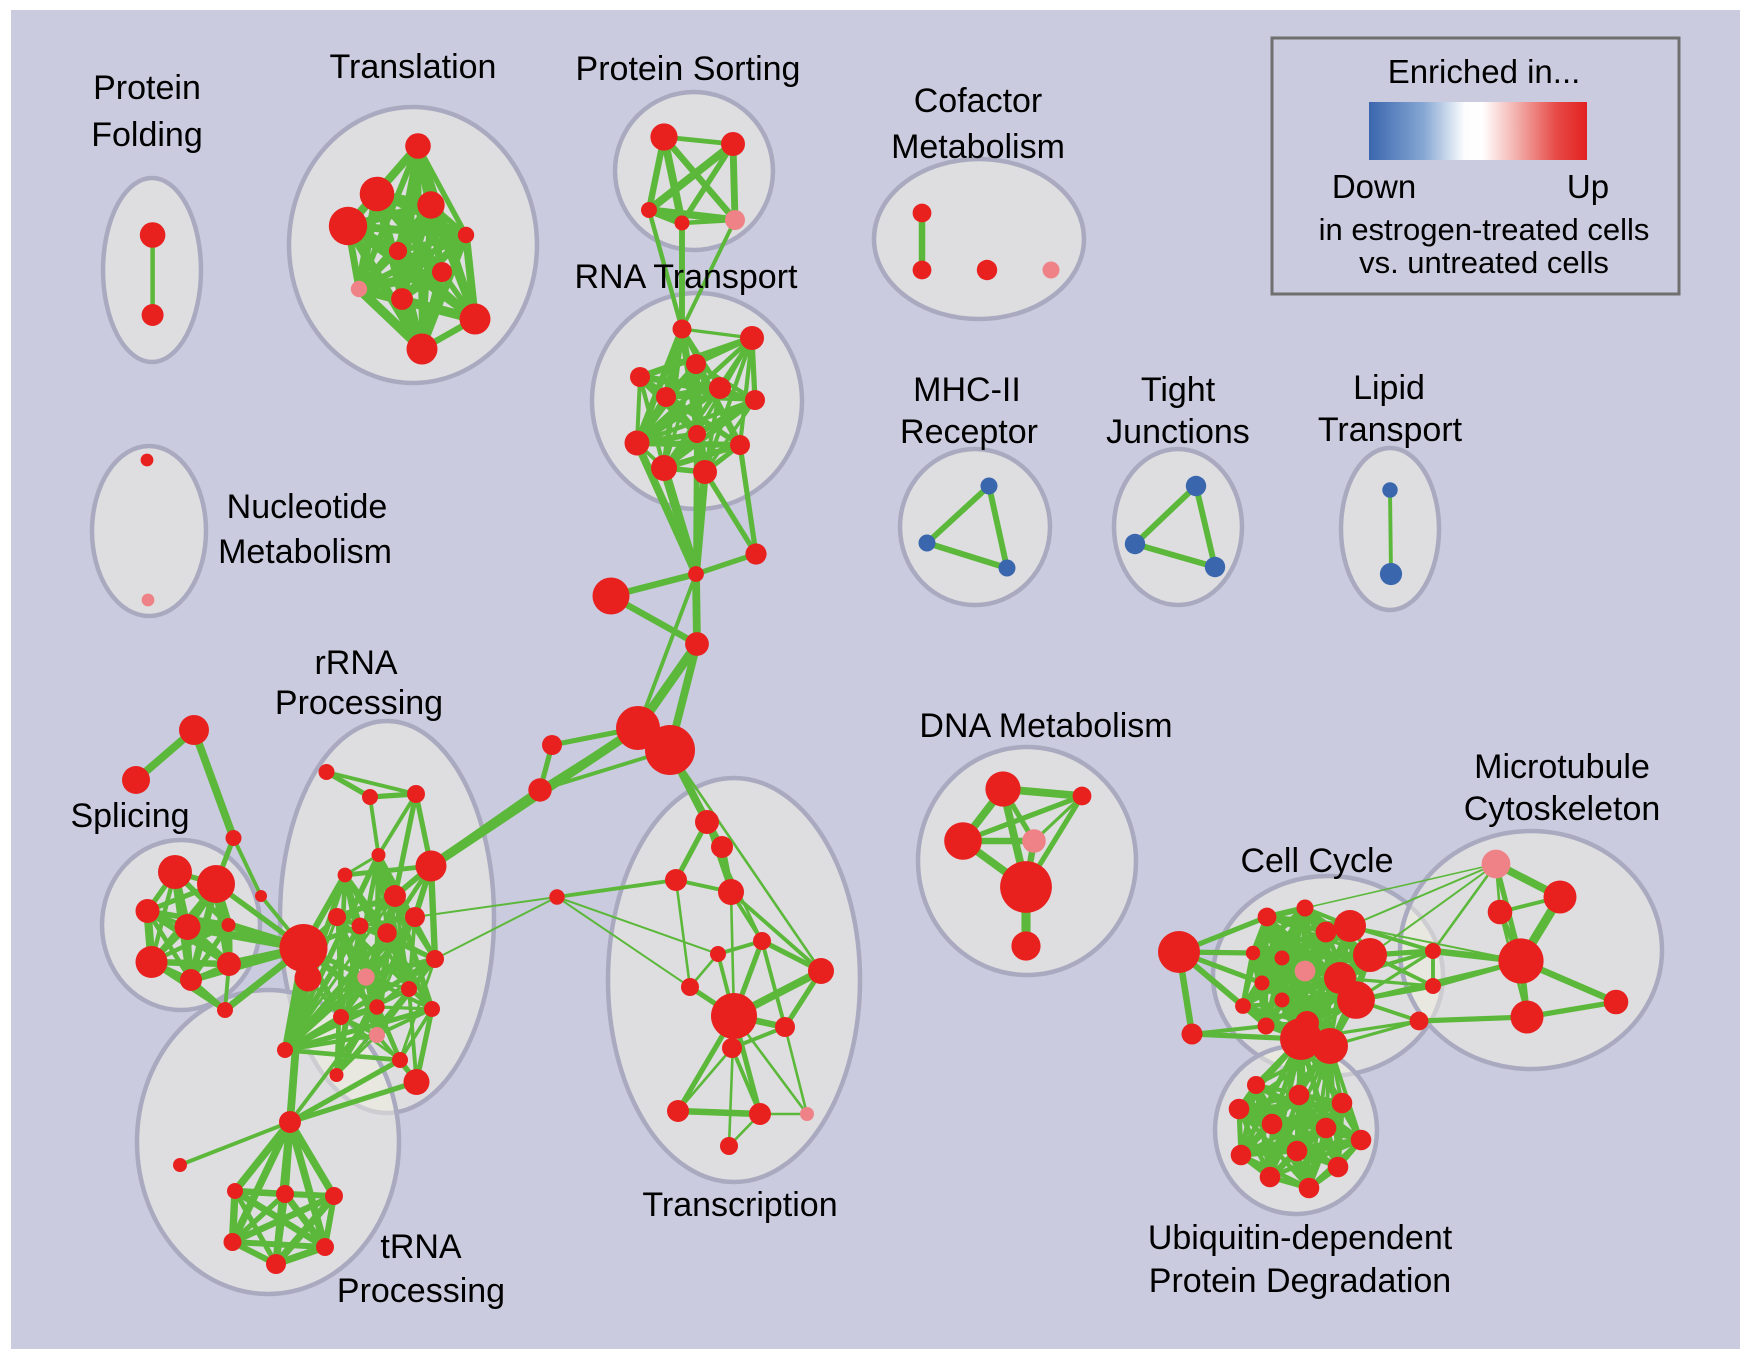  What do you see at coordinates (688, 69) in the screenshot?
I see `svg-text: Protein Sorting` at bounding box center [688, 69].